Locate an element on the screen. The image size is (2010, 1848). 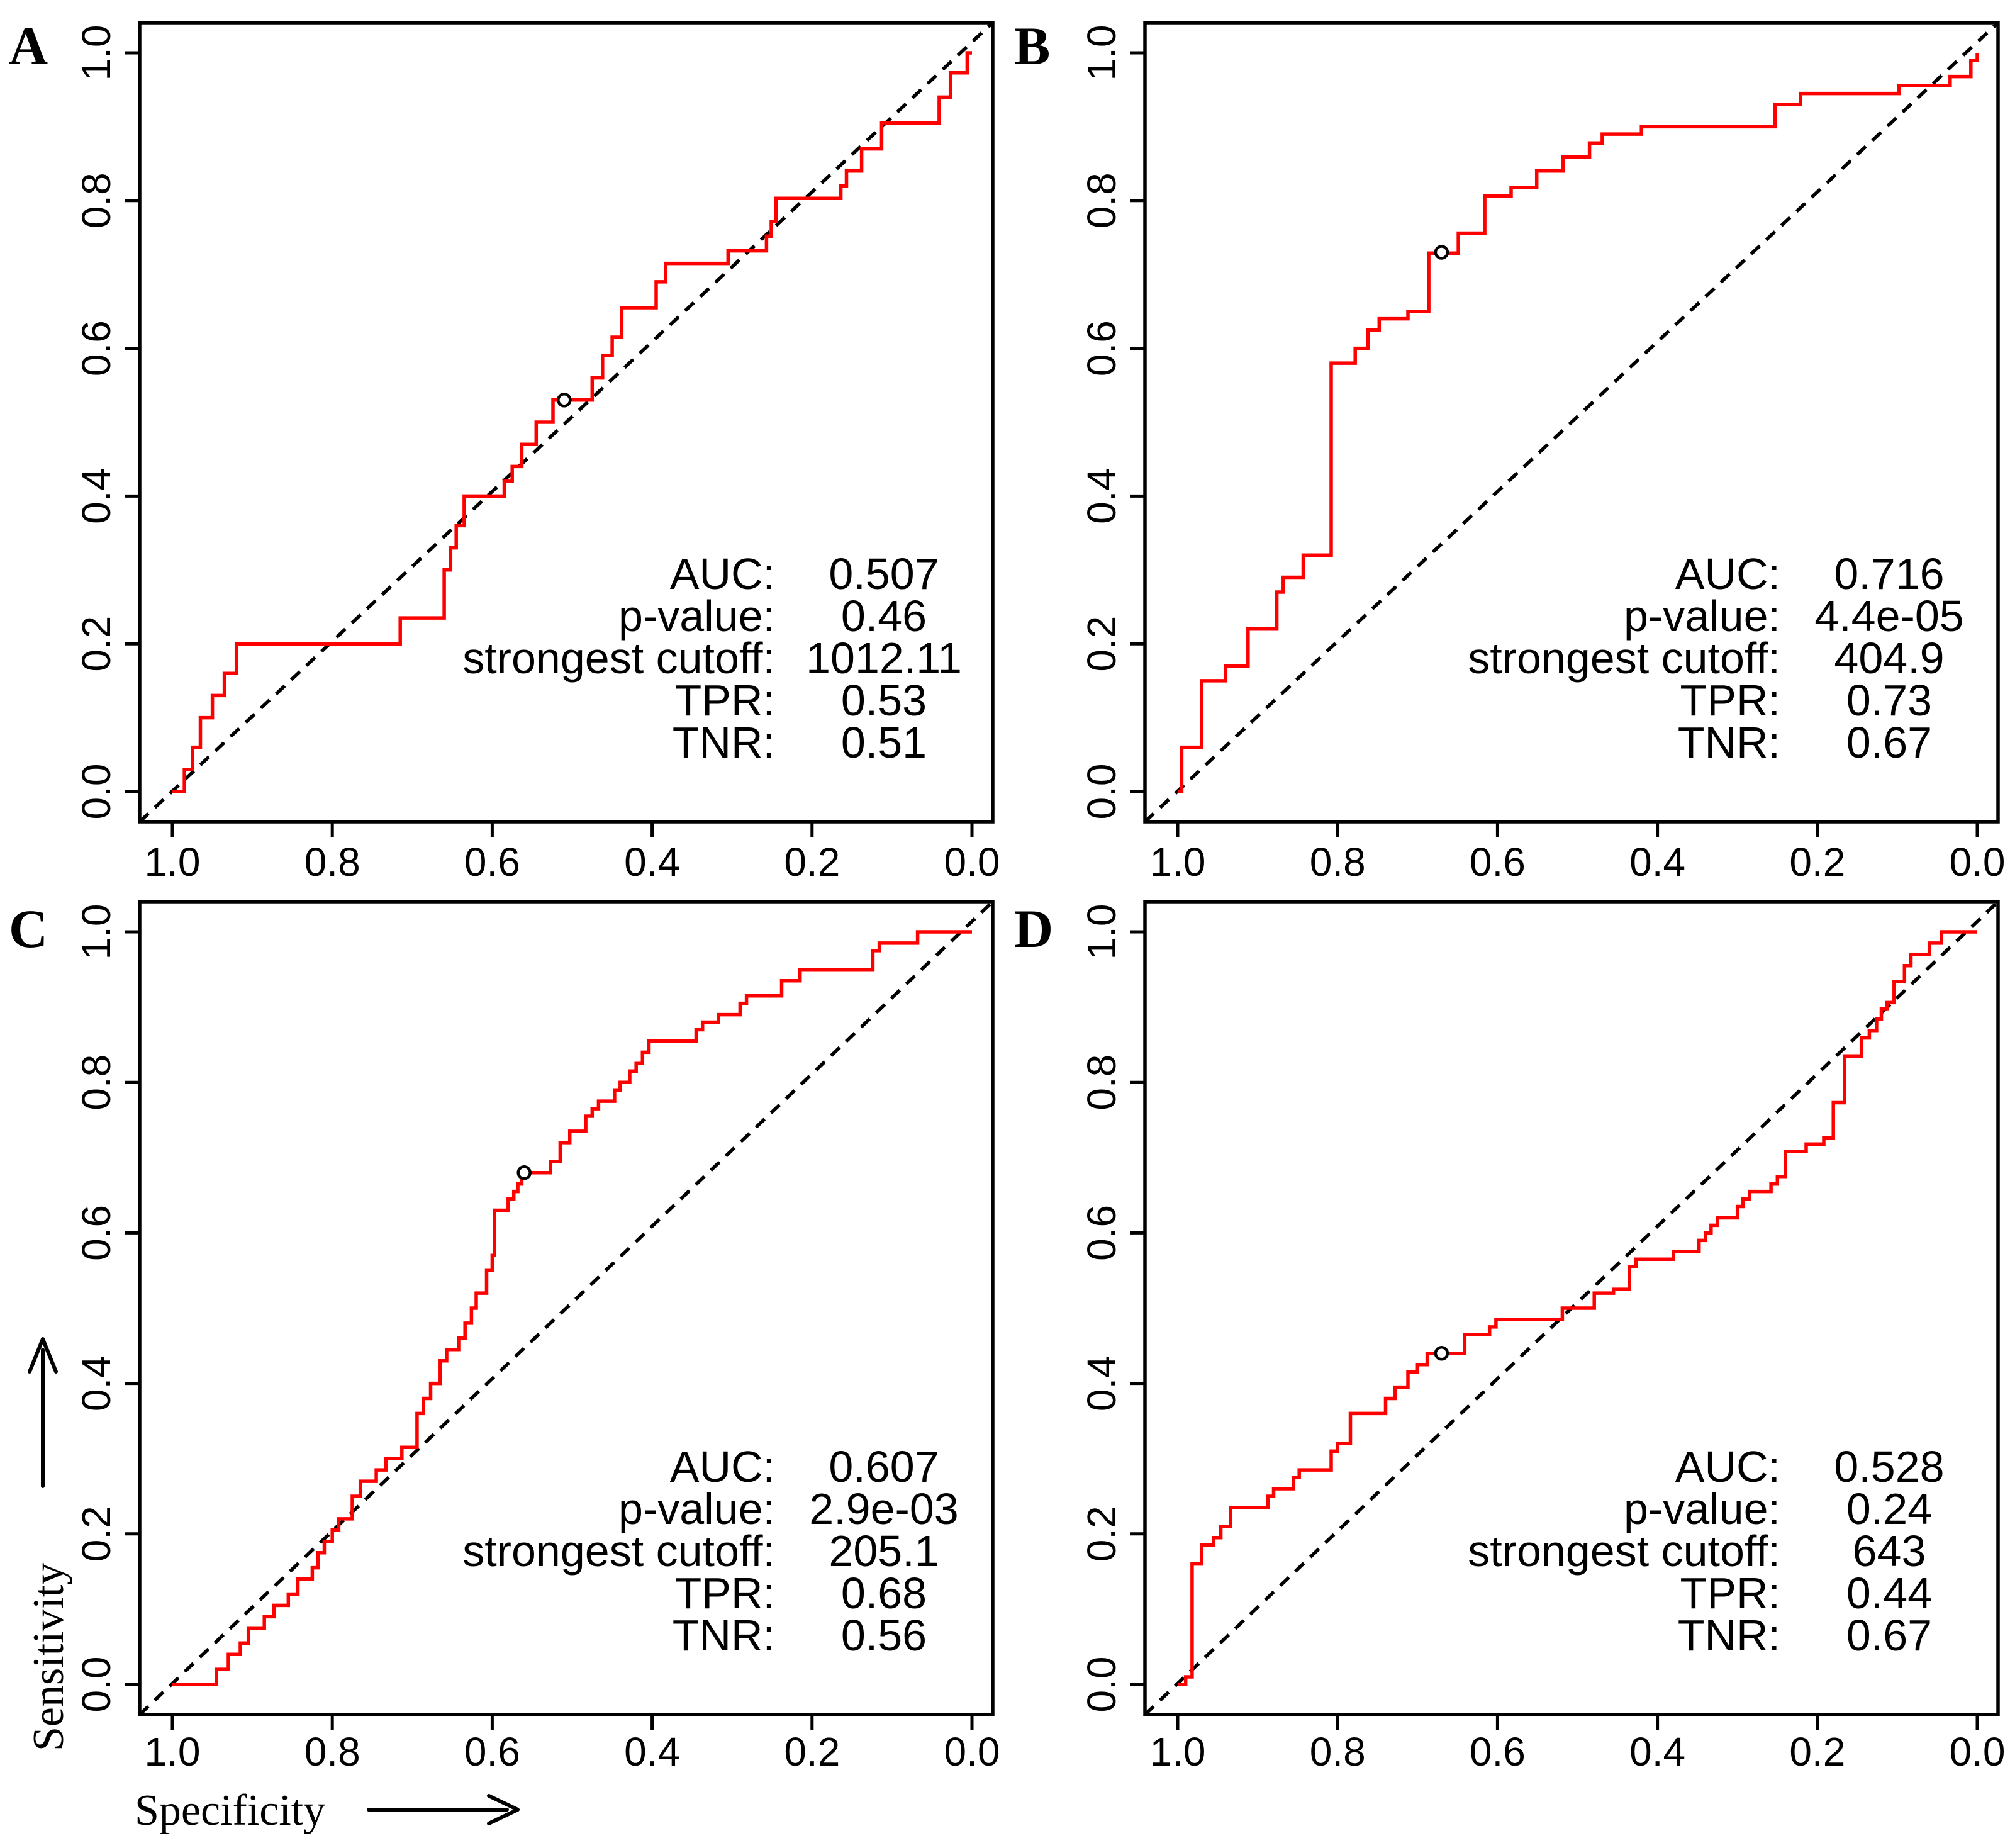
x-axis-arrow-icon is located at coordinates (443, 1809).